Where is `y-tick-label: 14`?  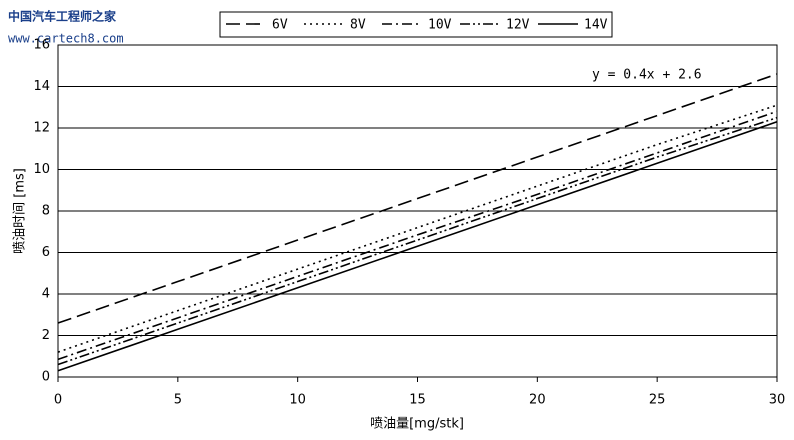
y-tick-label: 14 is located at coordinates (41, 86).